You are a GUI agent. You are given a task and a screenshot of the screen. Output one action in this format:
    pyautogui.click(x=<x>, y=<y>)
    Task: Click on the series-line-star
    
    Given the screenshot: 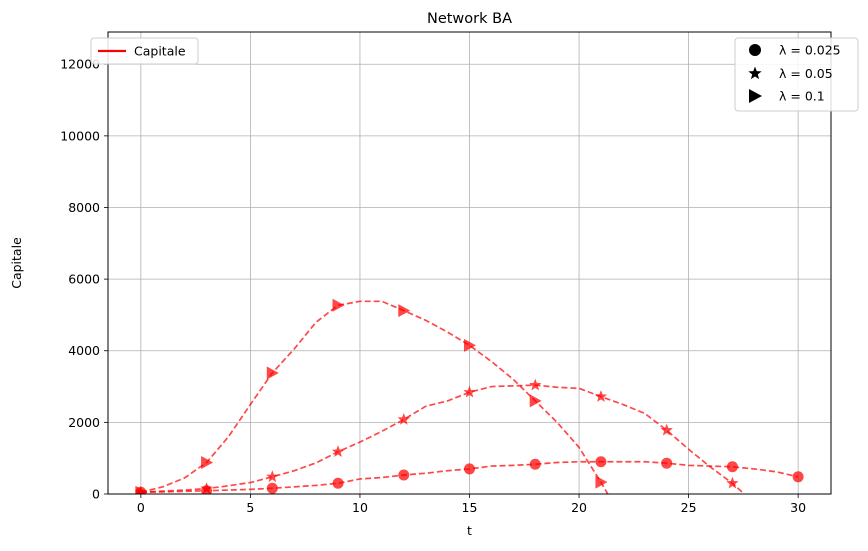 What is the action you would take?
    pyautogui.click(x=443, y=439)
    